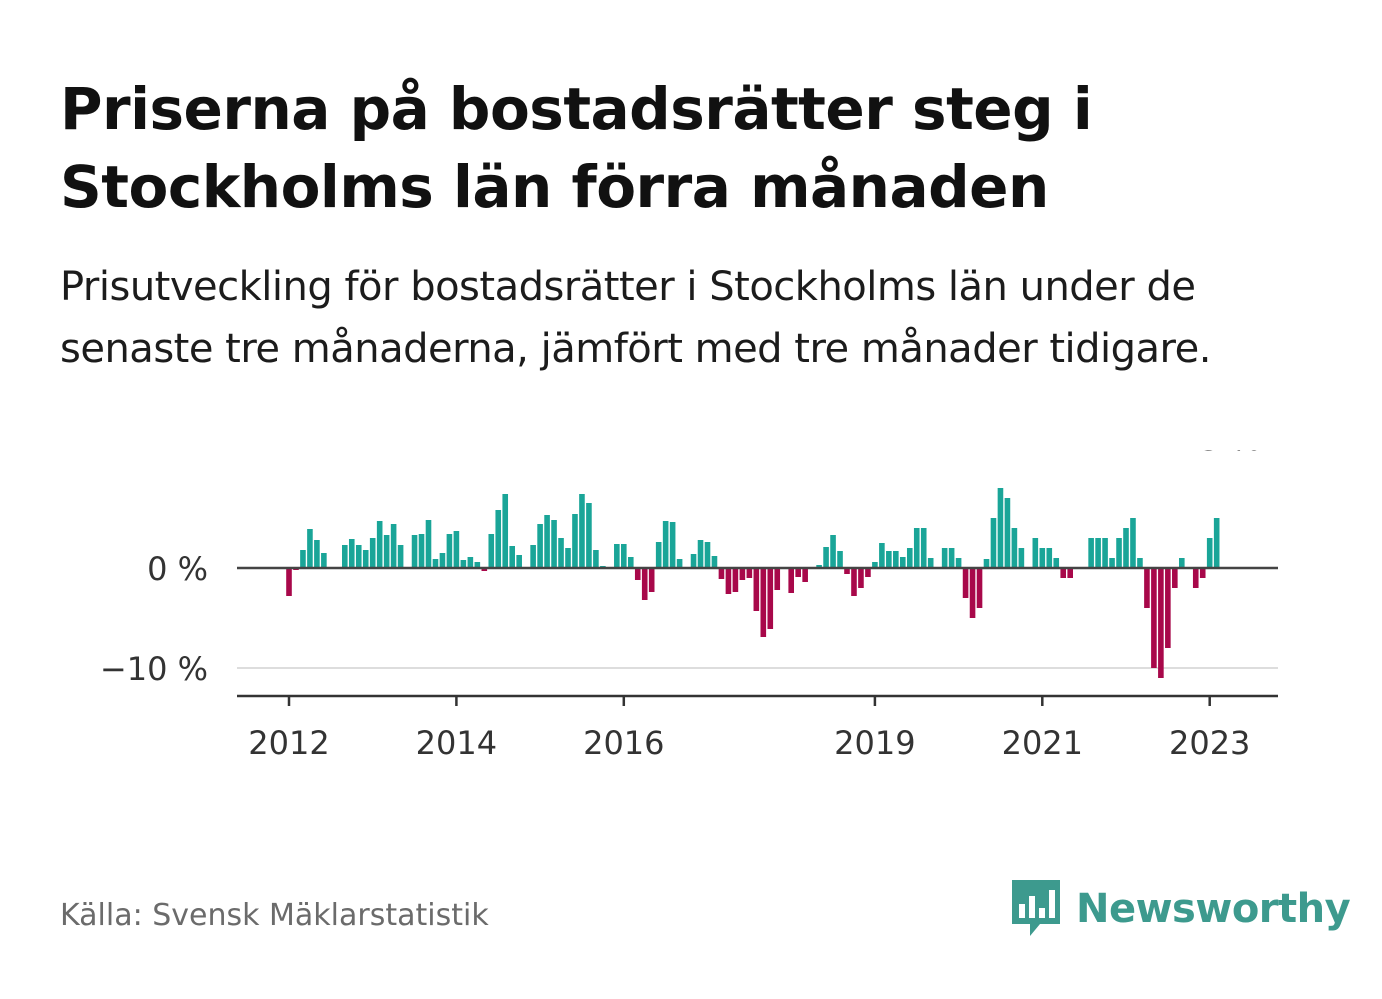 The height and width of the screenshot is (999, 1382). What do you see at coordinates (1213, 909) in the screenshot?
I see `brand-name: Newsworthy` at bounding box center [1213, 909].